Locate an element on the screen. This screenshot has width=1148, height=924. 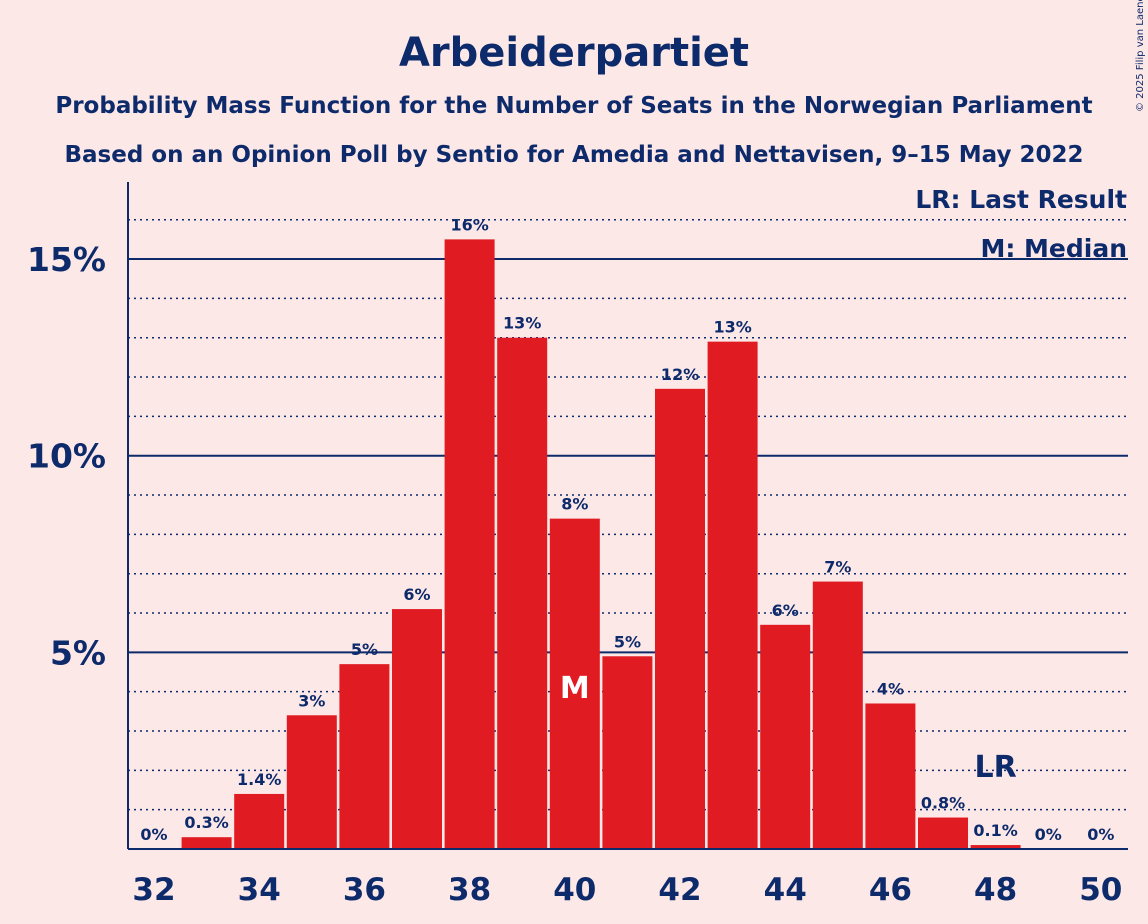
data-label-seats-50: 0% is located at coordinates (1100, 834).